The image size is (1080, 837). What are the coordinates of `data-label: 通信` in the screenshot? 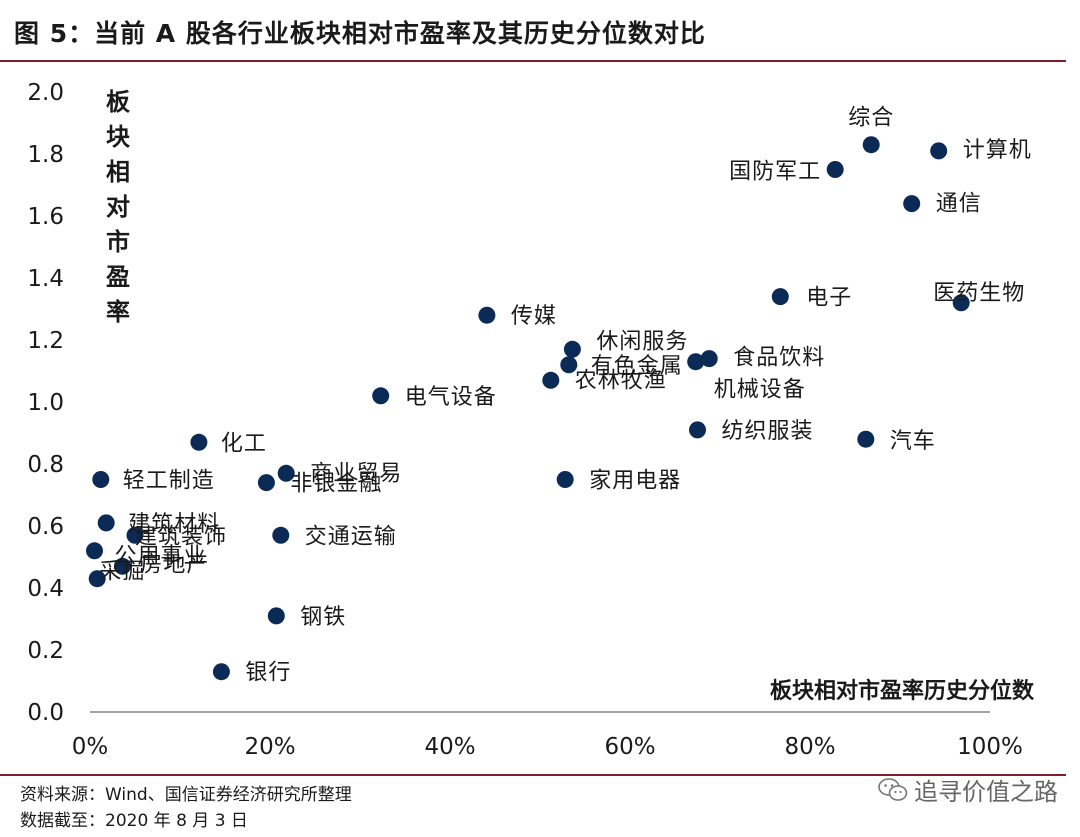 It's located at (959, 204).